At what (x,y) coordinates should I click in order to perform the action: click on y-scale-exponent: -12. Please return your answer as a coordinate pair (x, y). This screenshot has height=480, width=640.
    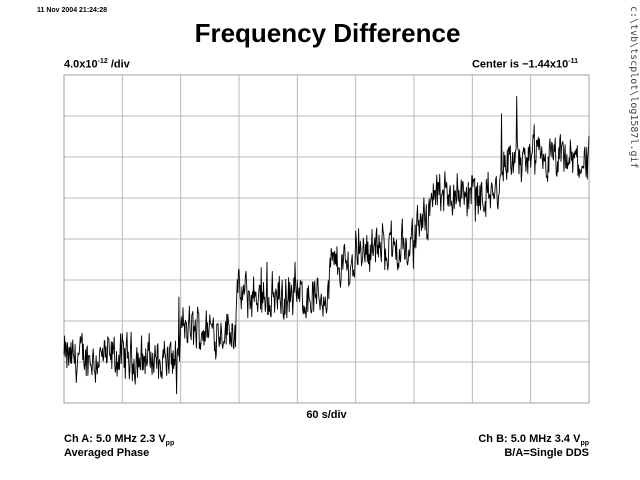
    Looking at the image, I should click on (102, 61).